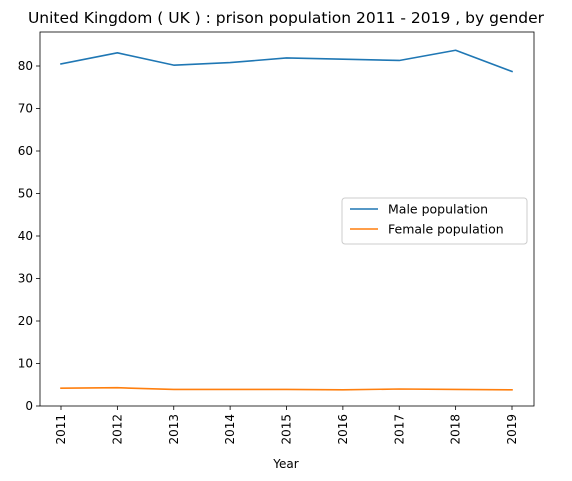 The width and height of the screenshot is (572, 481). Describe the element at coordinates (343, 429) in the screenshot. I see `x-tick-label: 2016` at that location.